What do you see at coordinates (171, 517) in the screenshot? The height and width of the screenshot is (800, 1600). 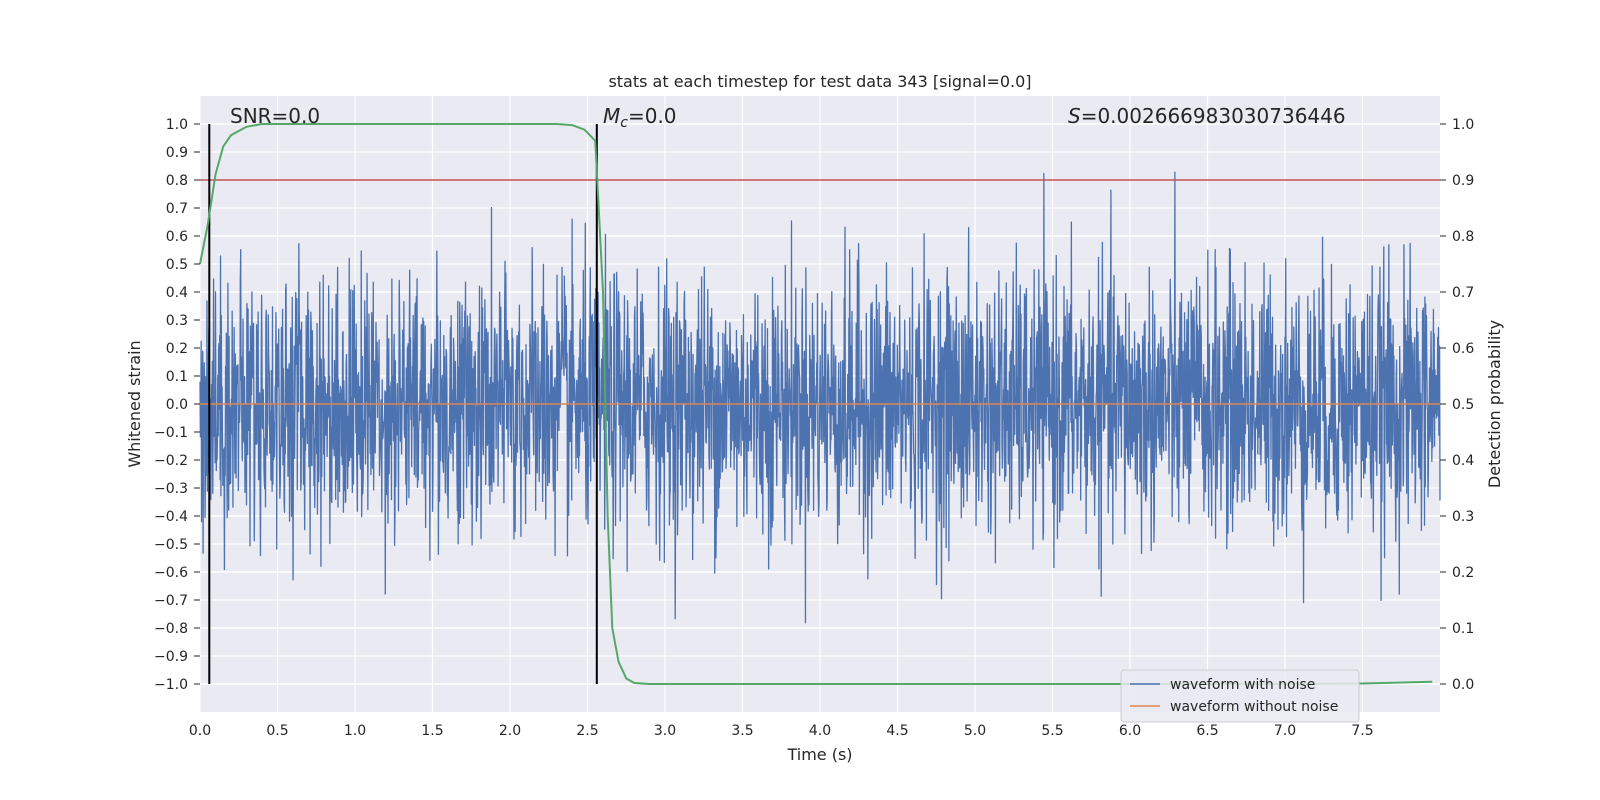 I see `y-tick-label-6: −0.4` at bounding box center [171, 517].